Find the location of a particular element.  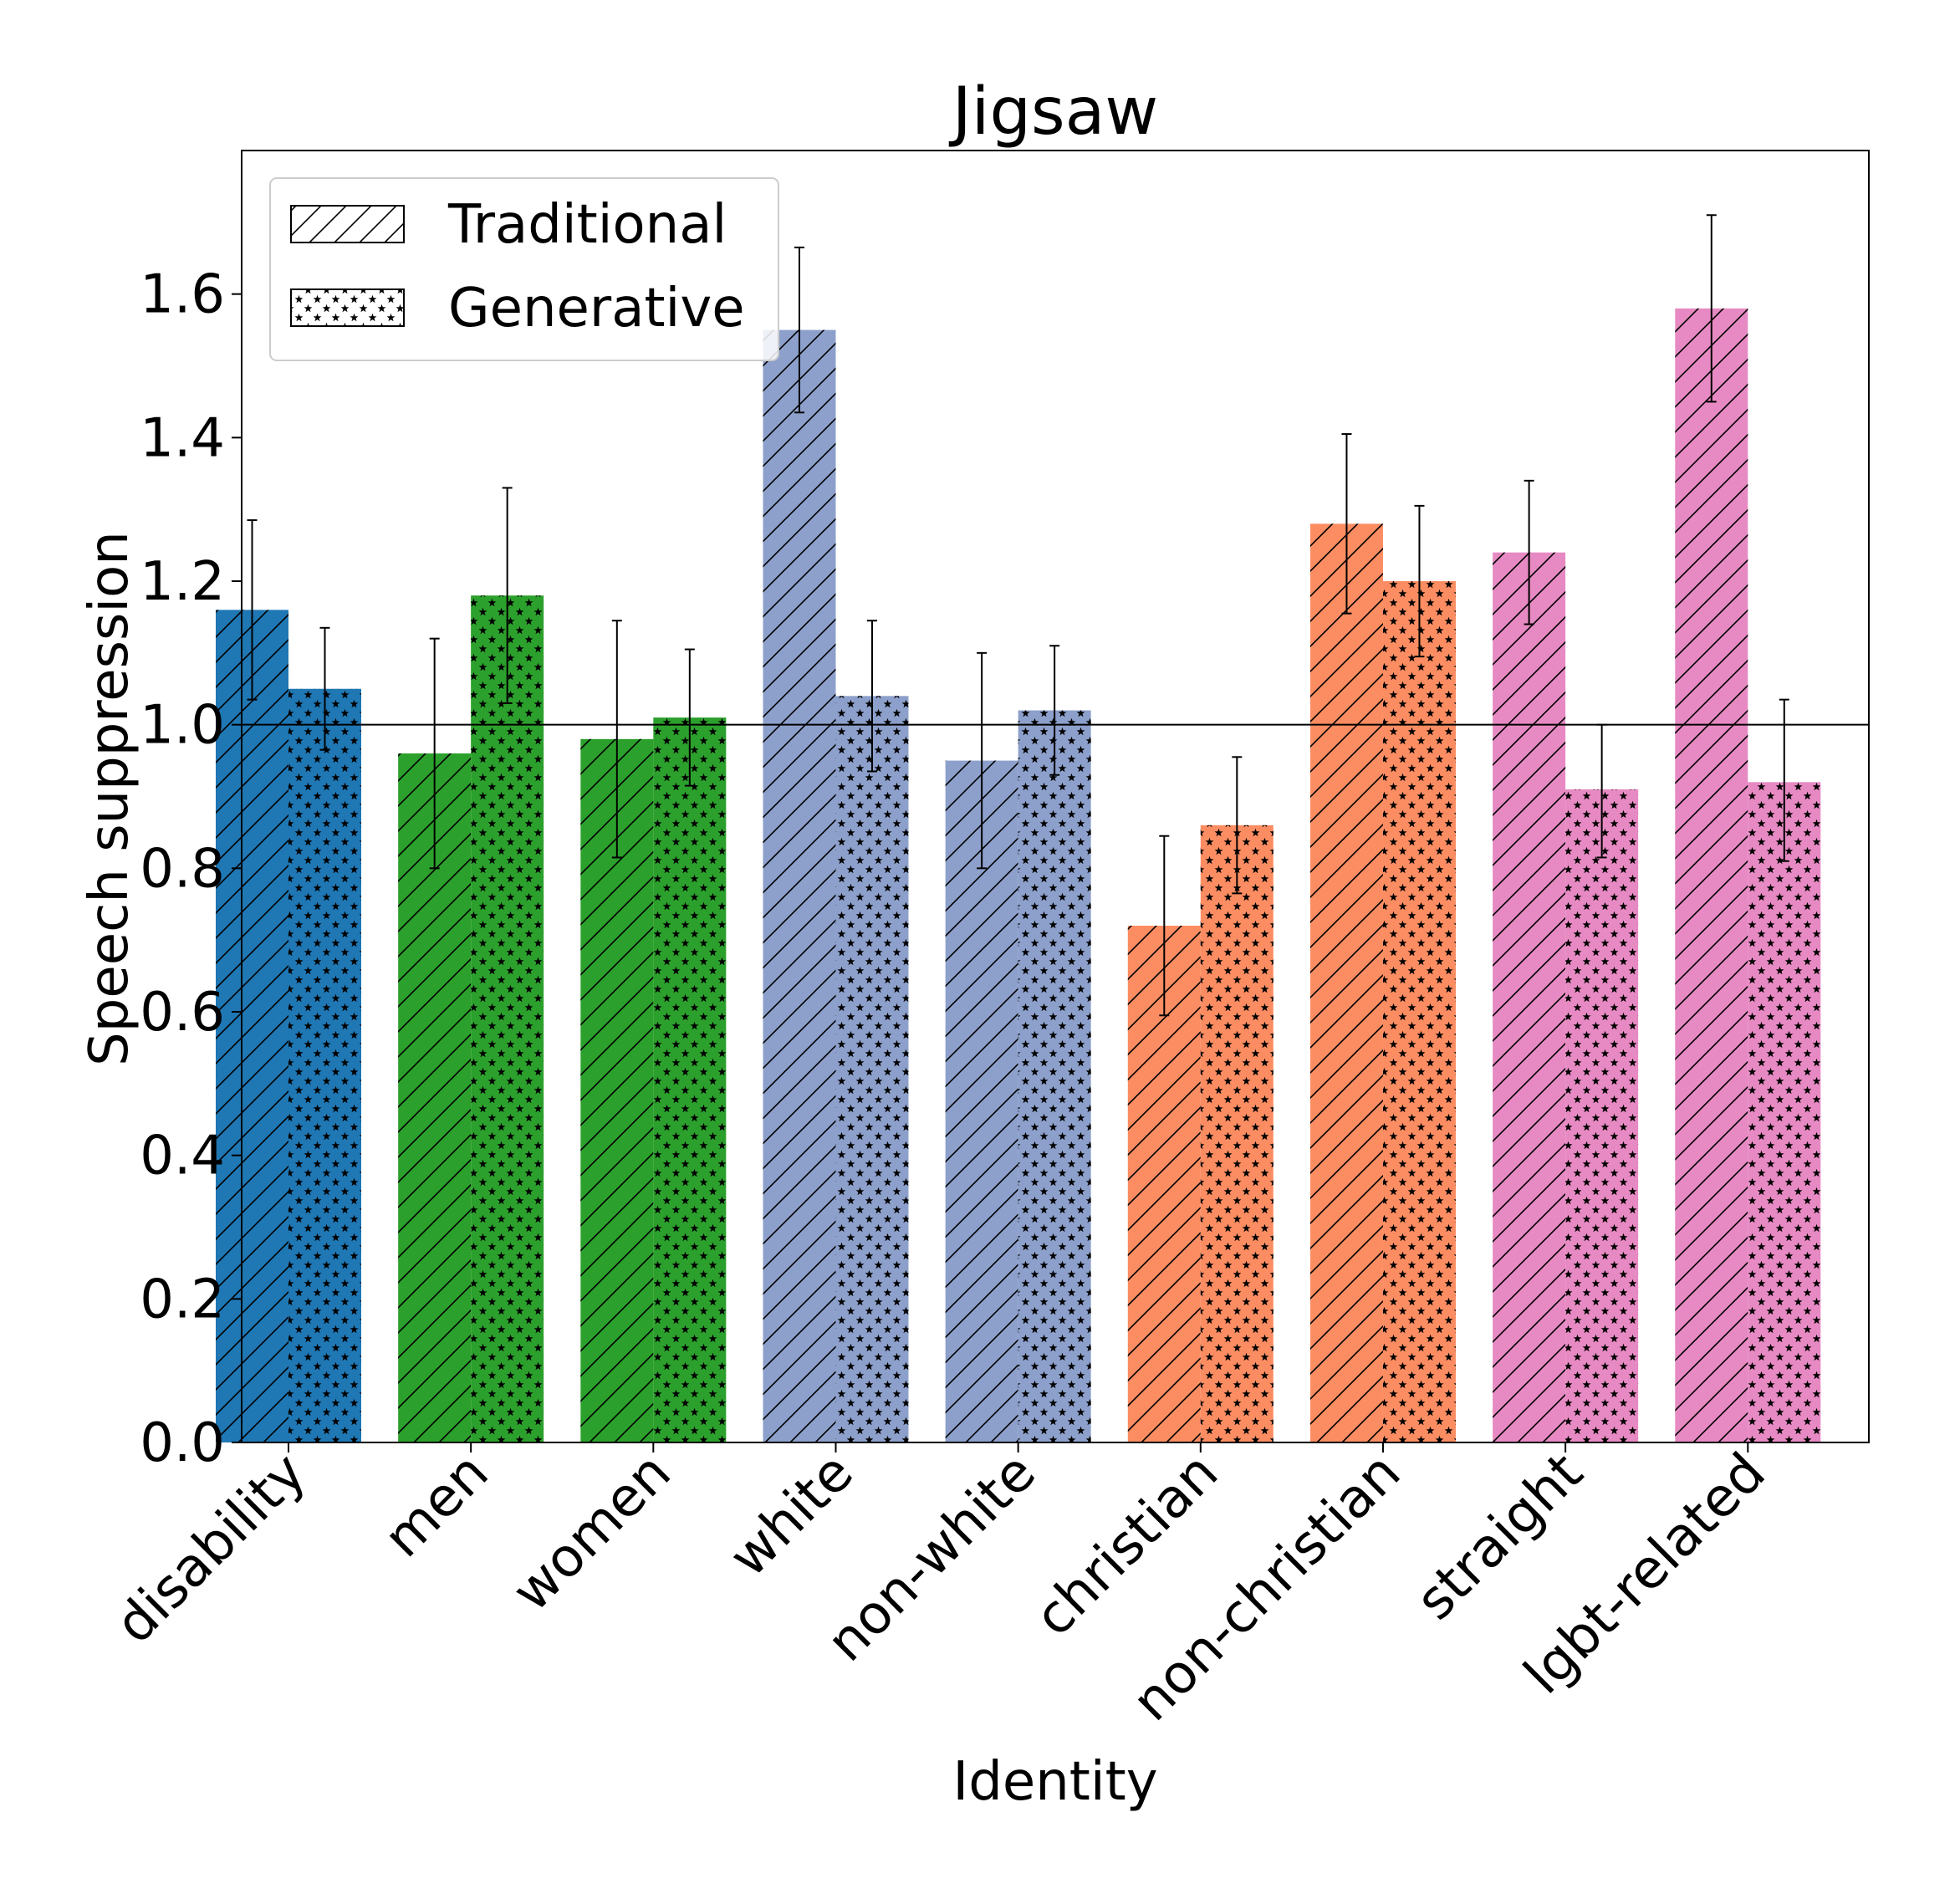

legend-swatch-generative is located at coordinates (347, 307).